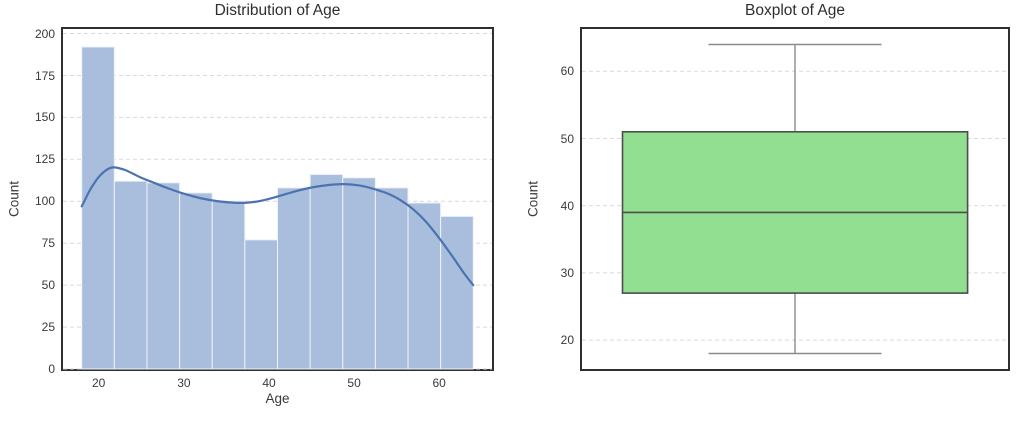 The width and height of the screenshot is (1024, 421). Describe the element at coordinates (533, 199) in the screenshot. I see `boxplot-y-axis-label: Count` at that location.